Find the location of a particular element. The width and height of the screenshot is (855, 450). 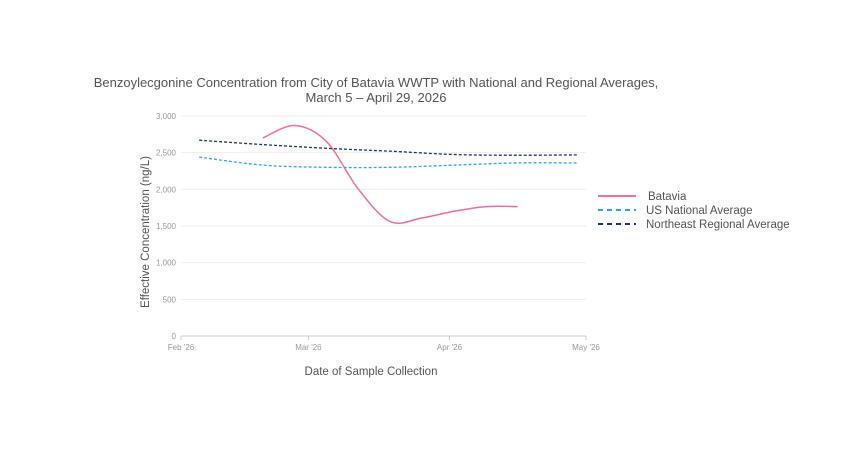

x-tick-label: May '26 is located at coordinates (586, 347).